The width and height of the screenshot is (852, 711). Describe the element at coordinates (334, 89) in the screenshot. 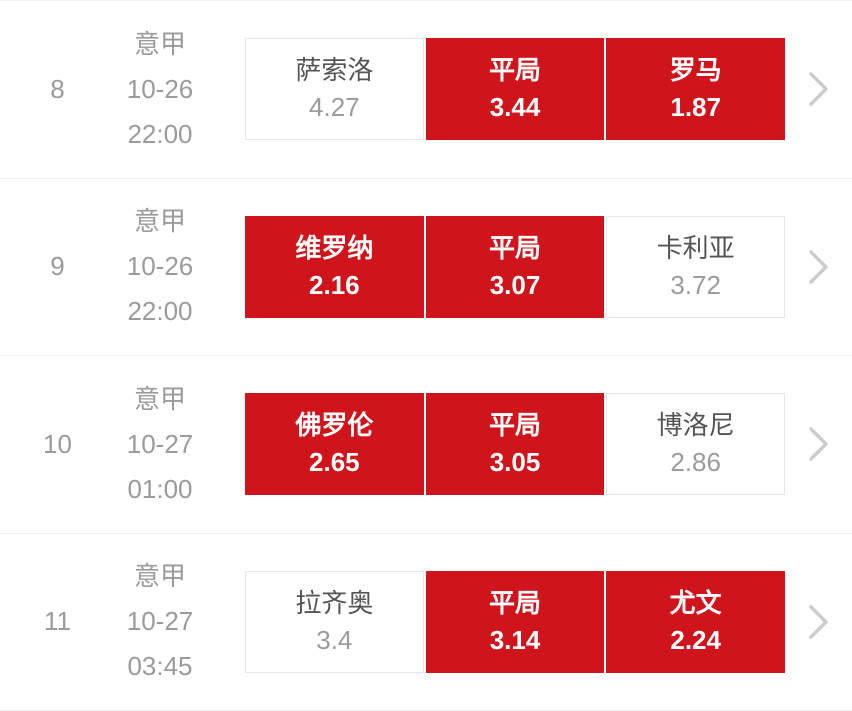

I see `odds-cell-home: 萨索洛 4.27` at that location.